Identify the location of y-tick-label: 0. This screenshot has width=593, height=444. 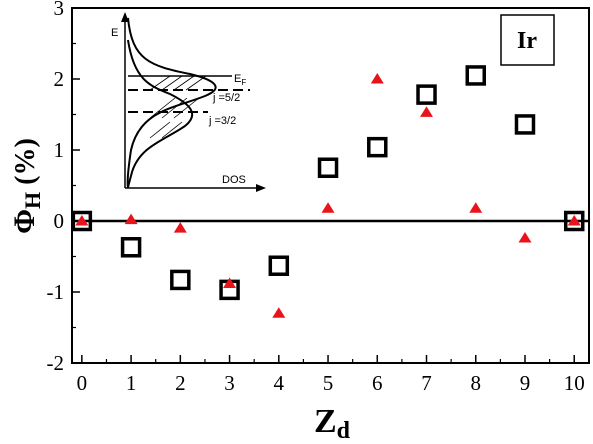
(59, 221).